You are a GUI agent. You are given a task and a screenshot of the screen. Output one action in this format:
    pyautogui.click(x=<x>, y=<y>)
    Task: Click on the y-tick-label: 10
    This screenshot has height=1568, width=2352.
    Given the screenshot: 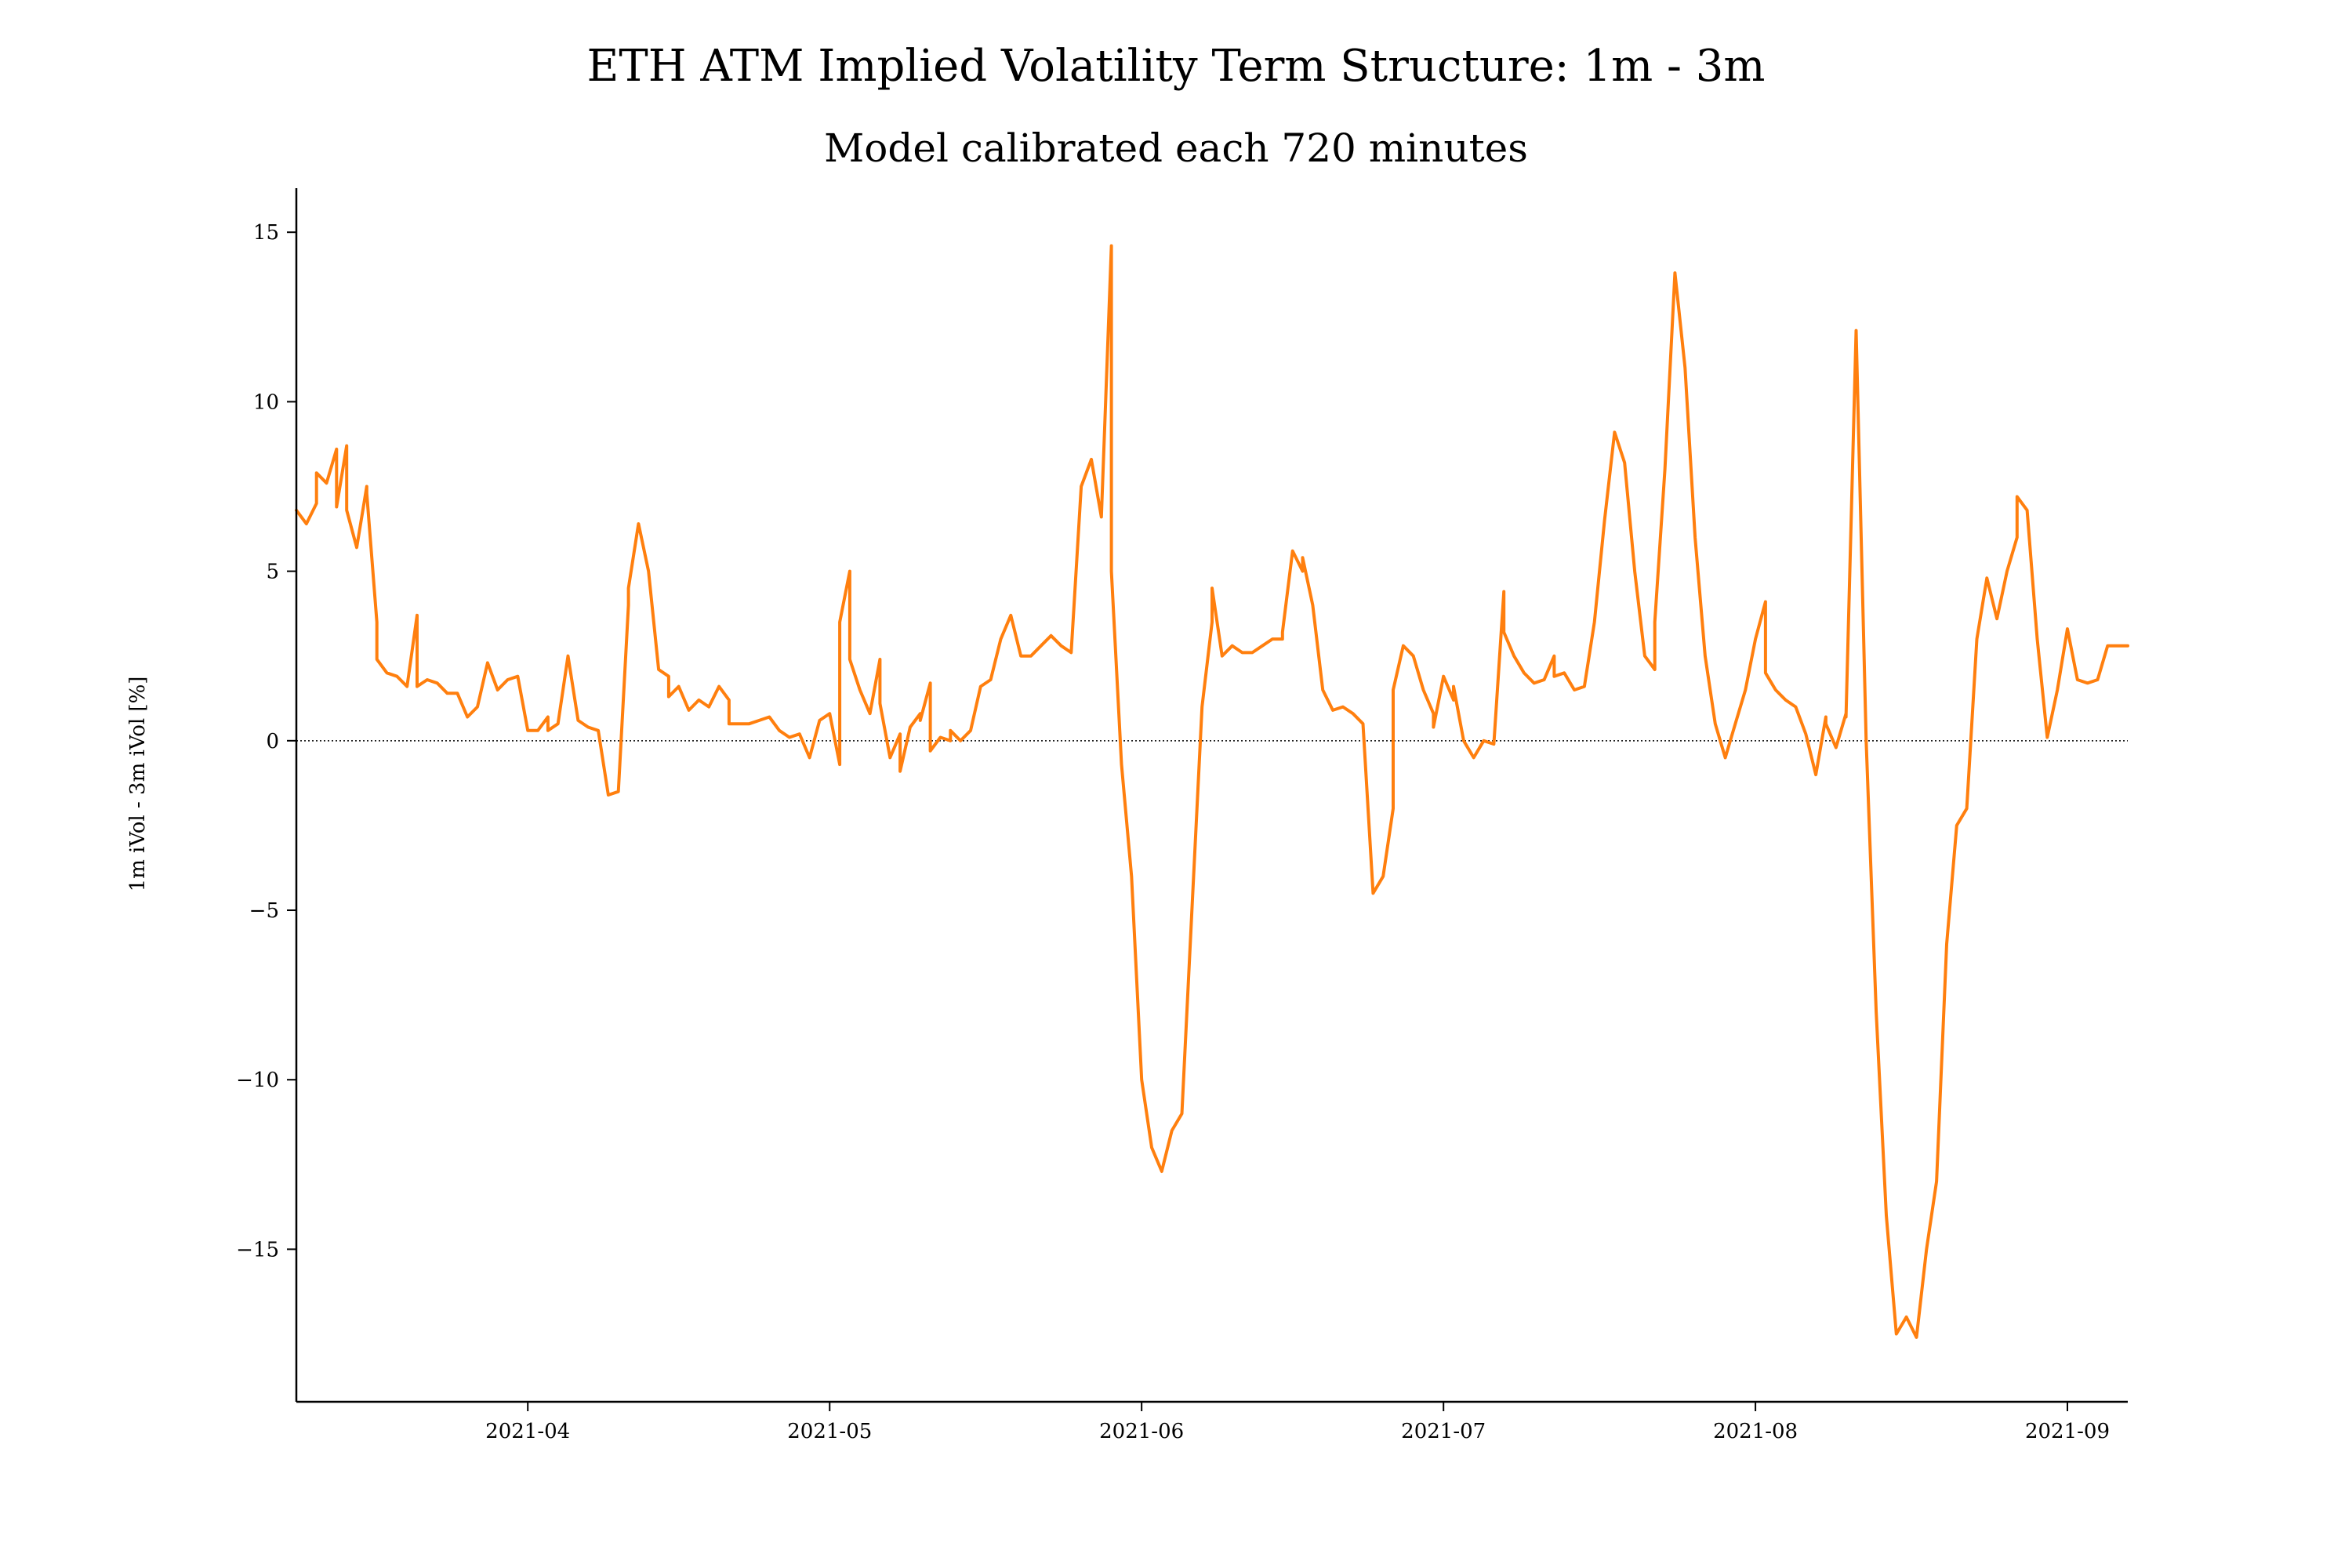 What is the action you would take?
    pyautogui.click(x=266, y=402)
    